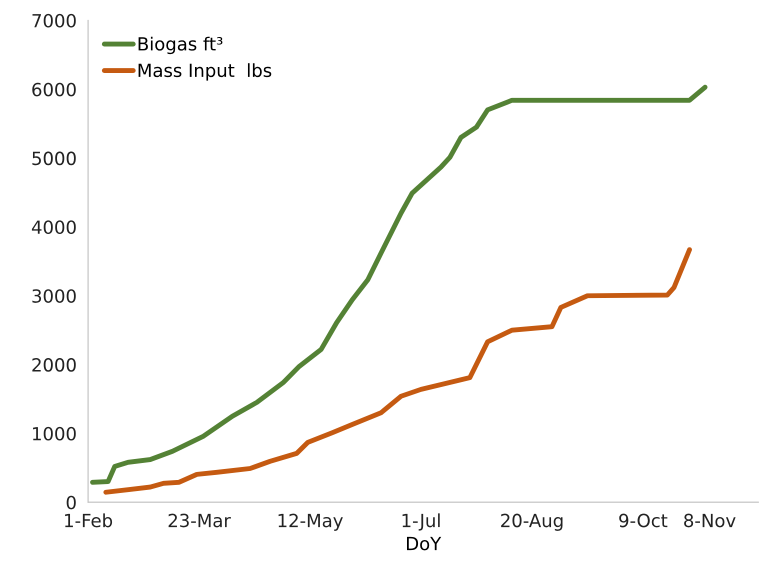 Image resolution: width=766 pixels, height=584 pixels. What do you see at coordinates (54, 296) in the screenshot?
I see `y-tick-label: 3000` at bounding box center [54, 296].